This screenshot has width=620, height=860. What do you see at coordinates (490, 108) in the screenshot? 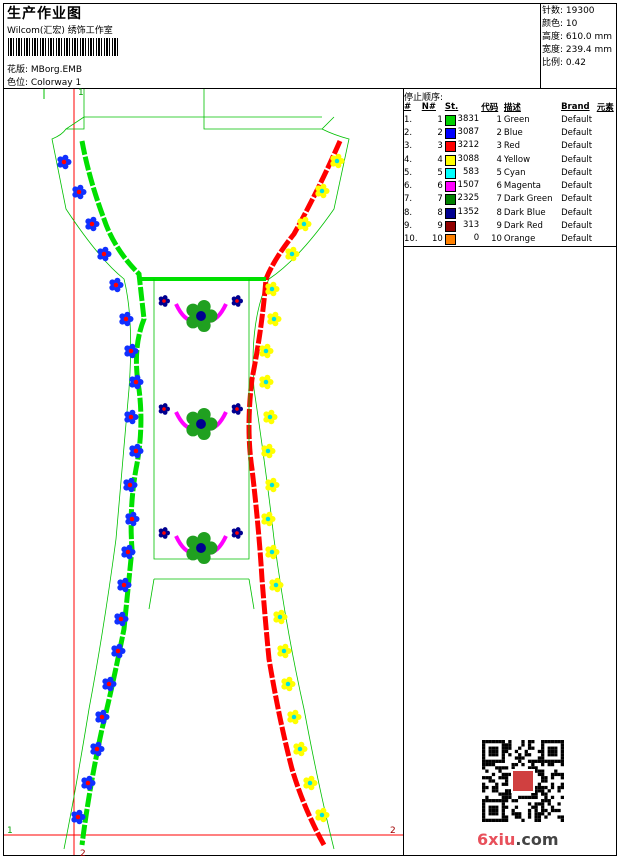
I see `column-header: 代码` at bounding box center [490, 108].